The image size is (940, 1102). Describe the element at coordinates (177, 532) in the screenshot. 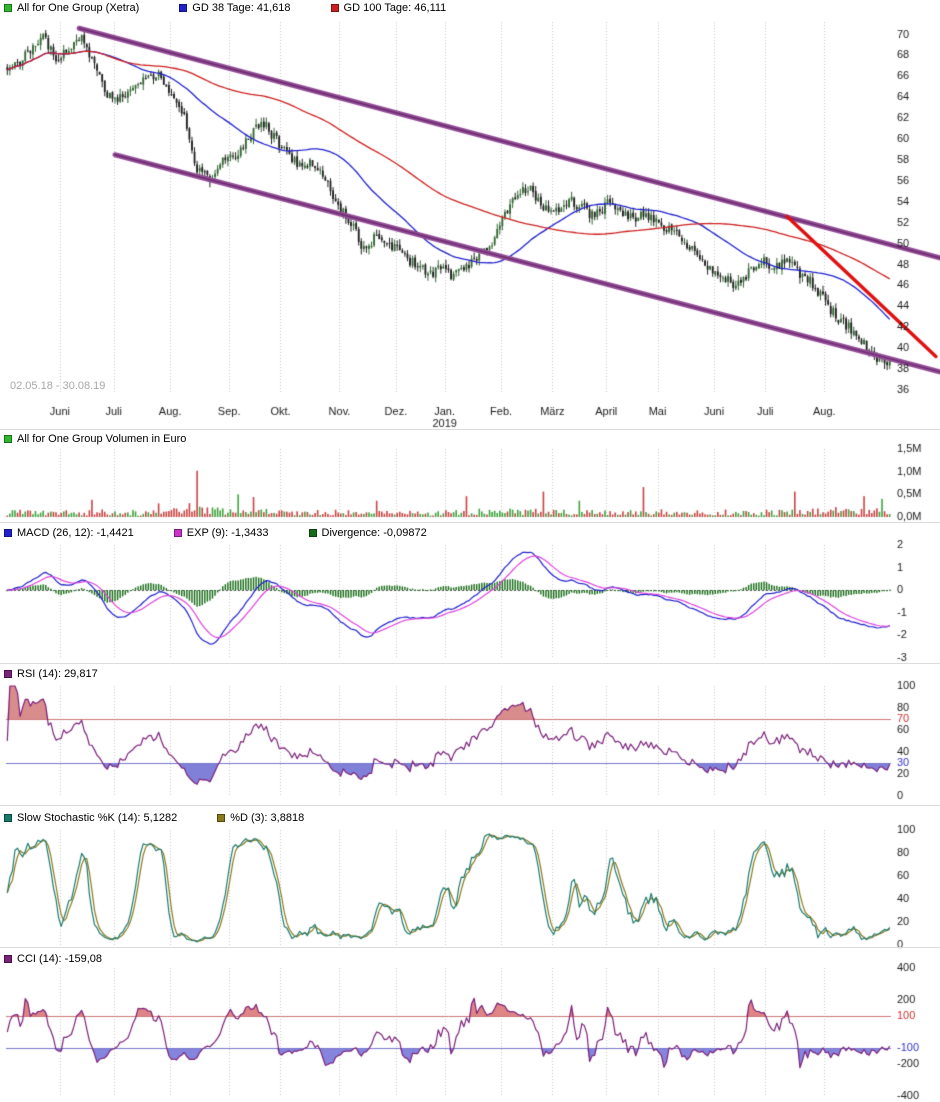

I see `macd-exp-color-swatch` at that location.